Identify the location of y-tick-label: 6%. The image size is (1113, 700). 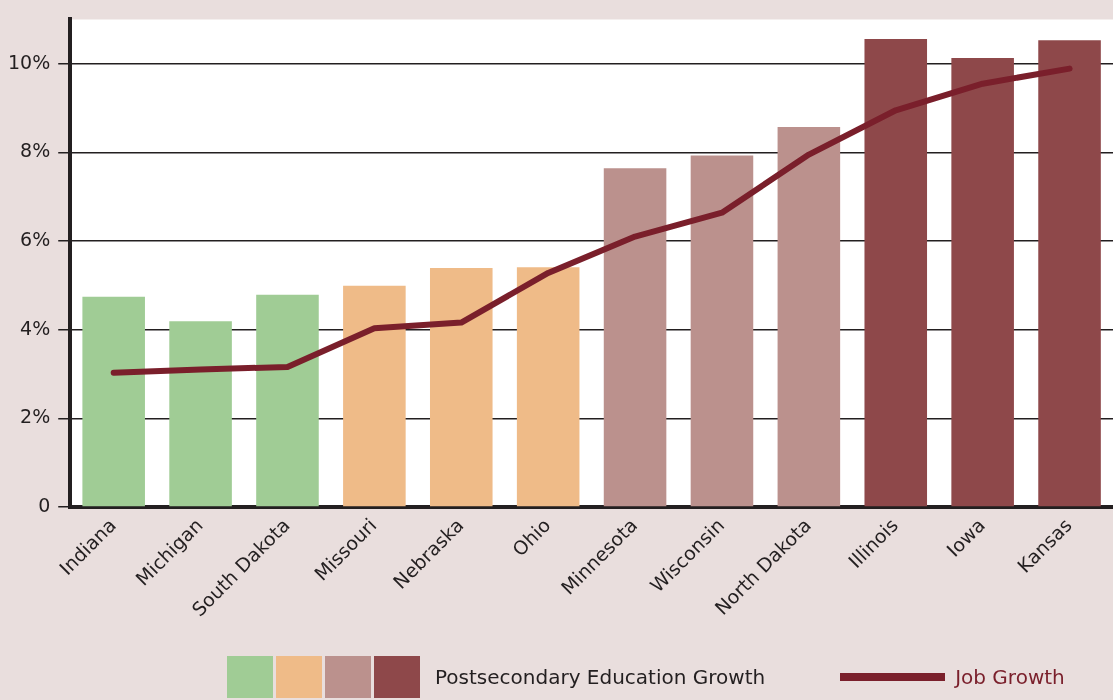
(35, 238).